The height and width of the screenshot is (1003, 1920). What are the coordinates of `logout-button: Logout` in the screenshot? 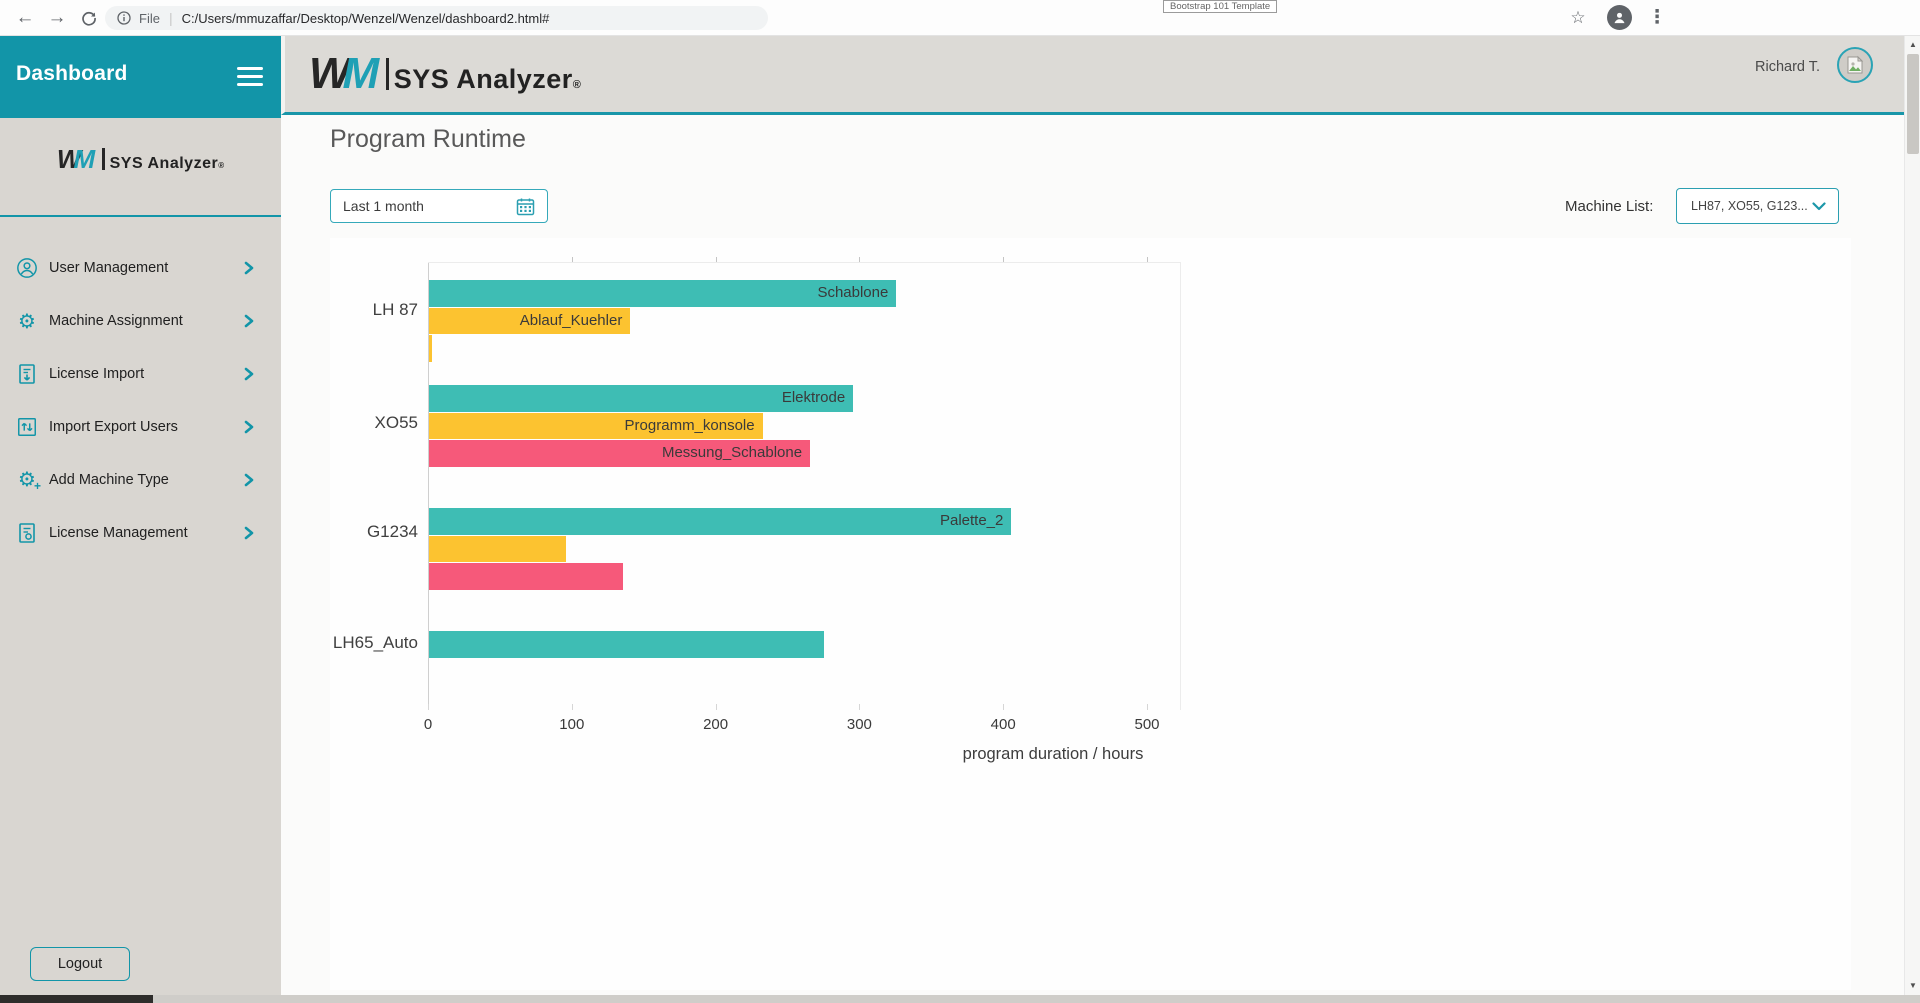 It's located at (80, 964).